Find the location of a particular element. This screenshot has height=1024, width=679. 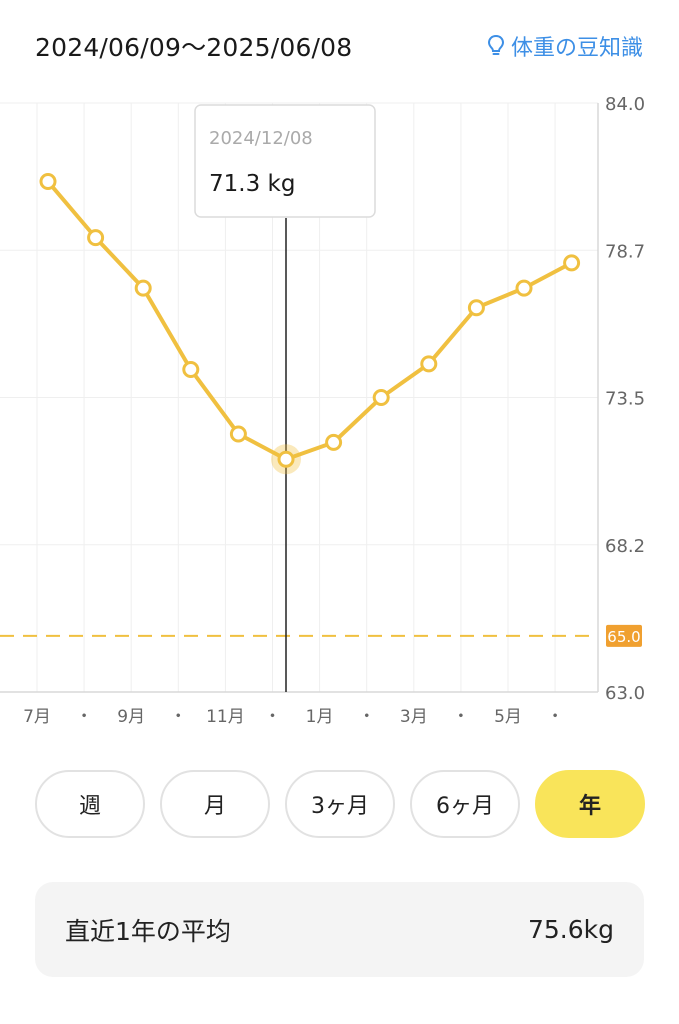

tab-year: 年 is located at coordinates (590, 804).